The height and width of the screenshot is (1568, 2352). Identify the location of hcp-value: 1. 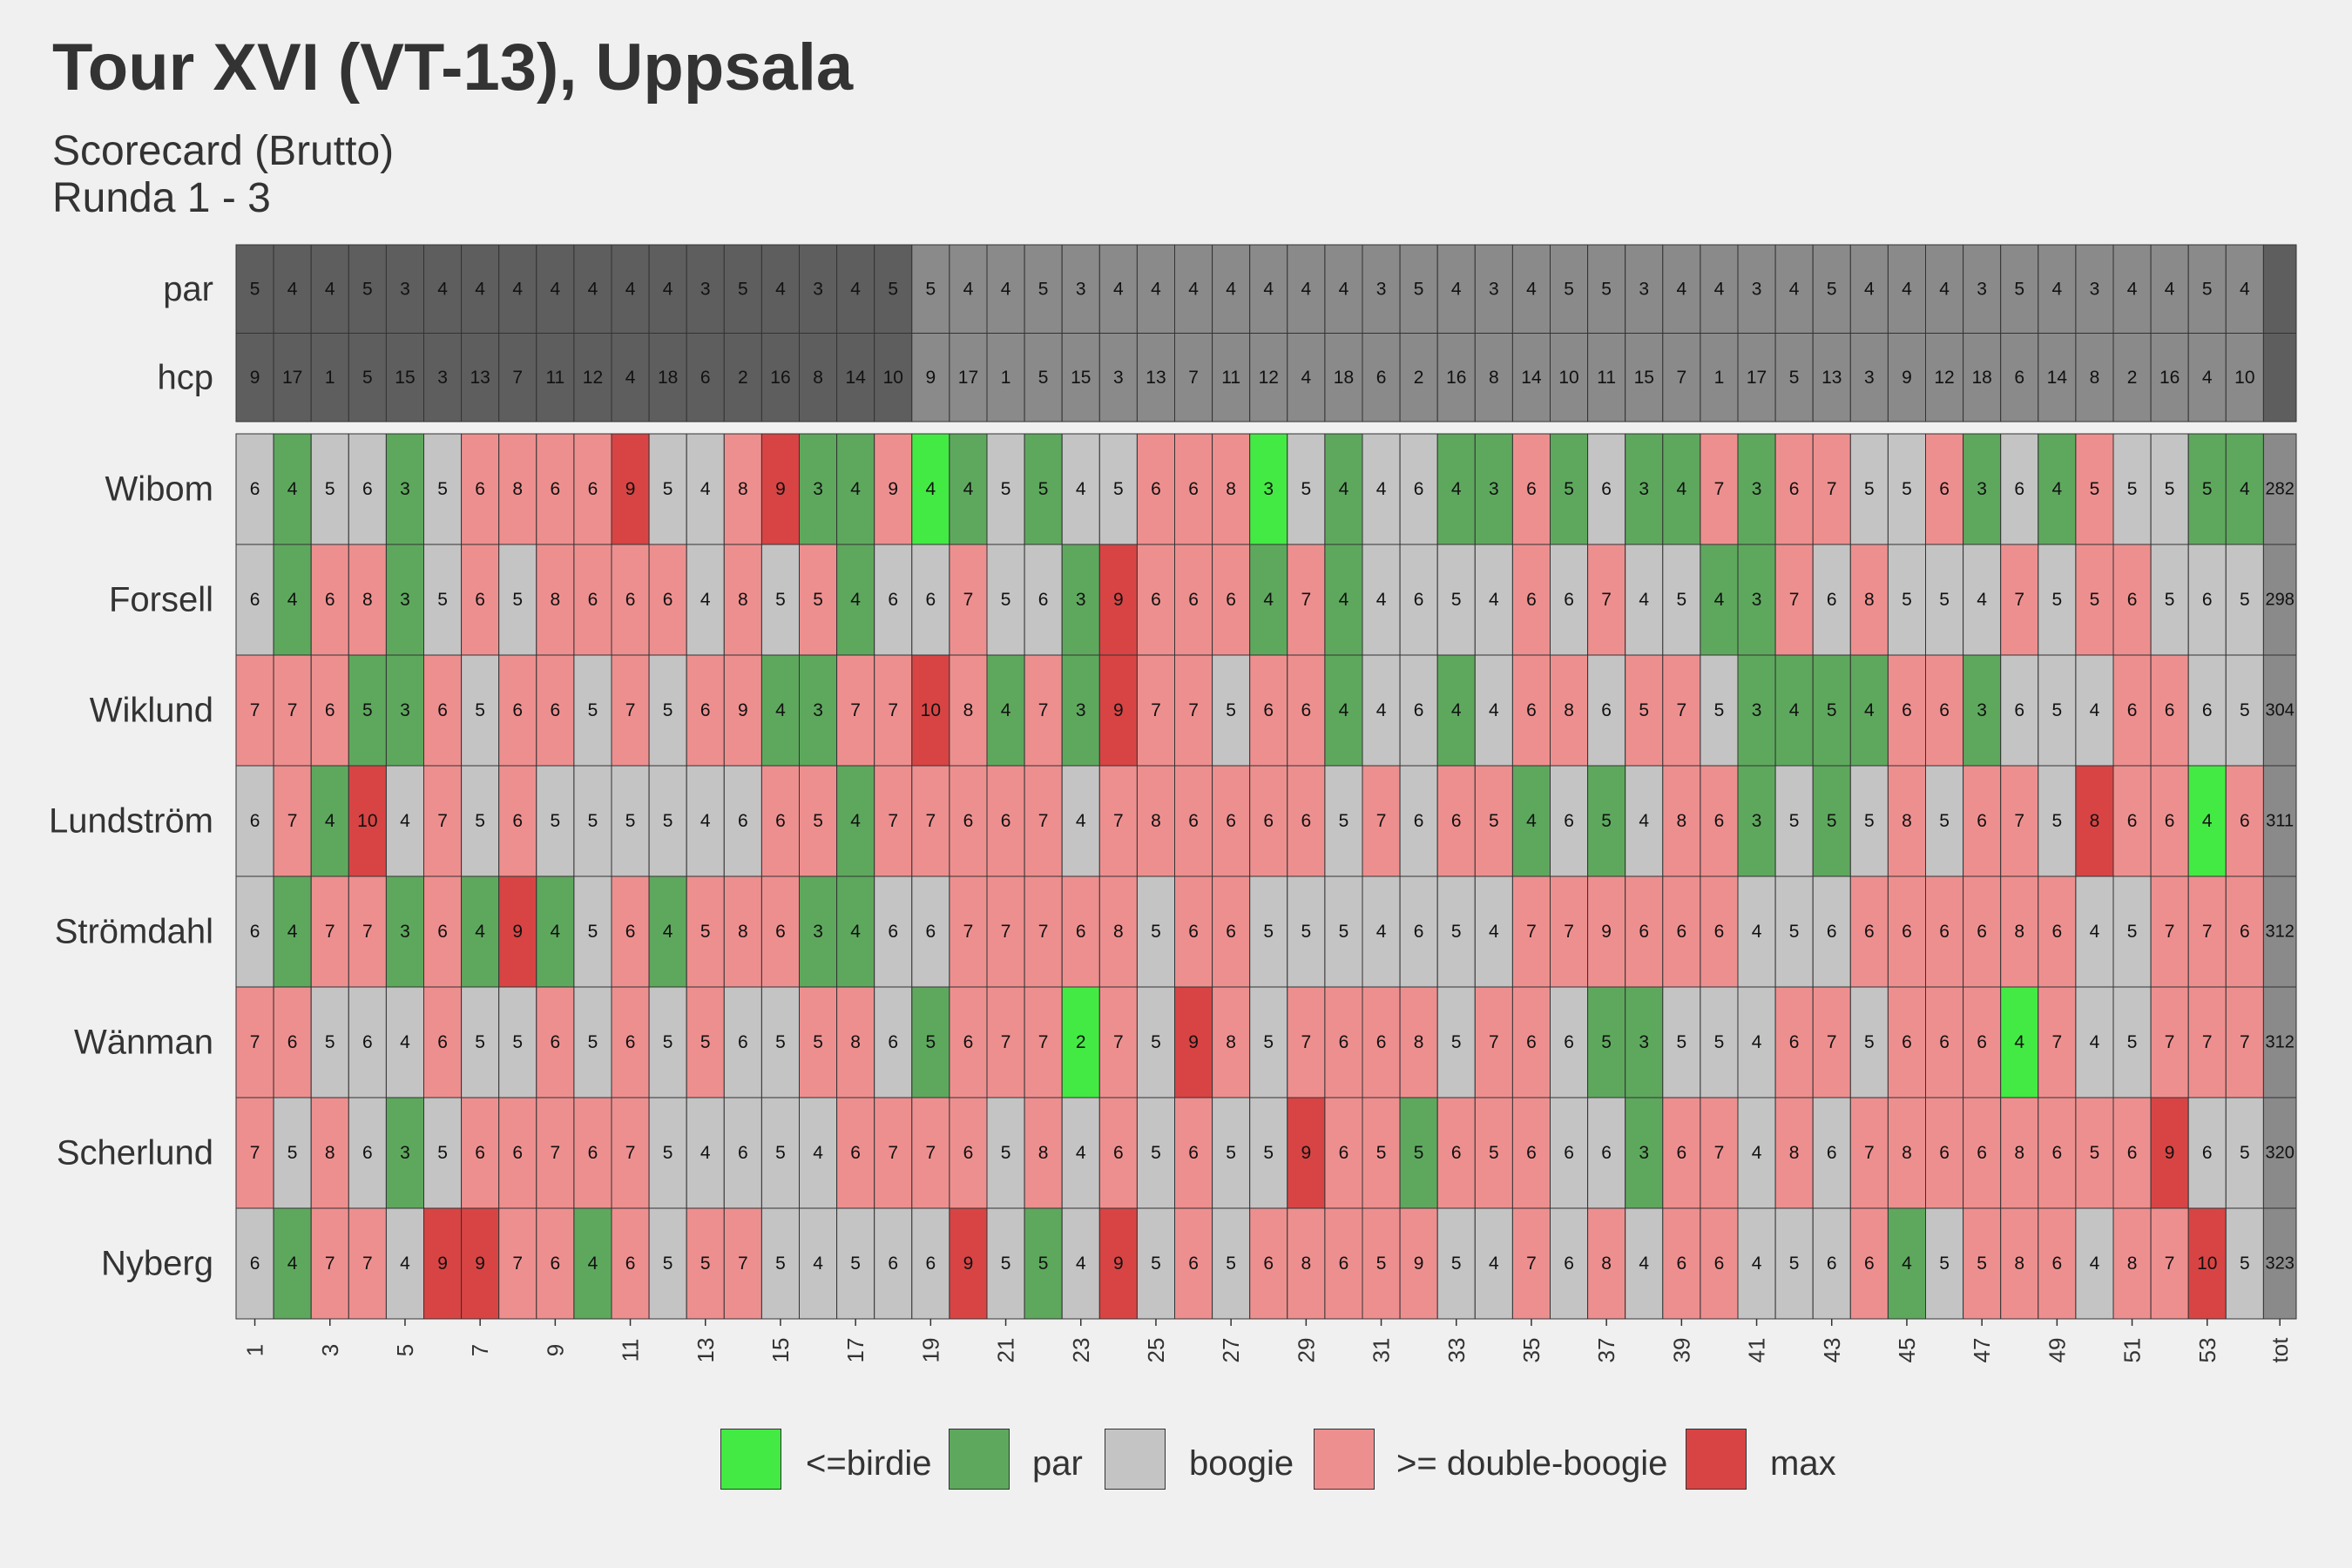
(1006, 378).